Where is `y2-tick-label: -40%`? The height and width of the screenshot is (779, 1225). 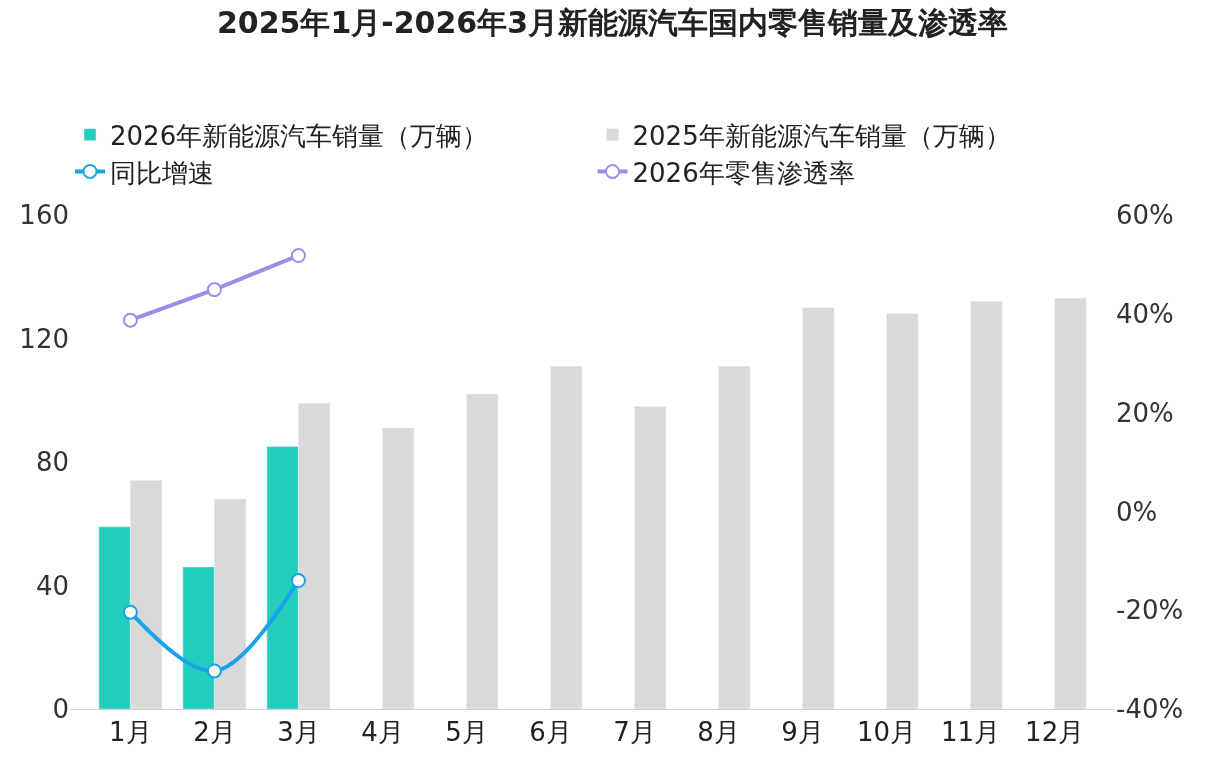
y2-tick-label: -40% is located at coordinates (1150, 709).